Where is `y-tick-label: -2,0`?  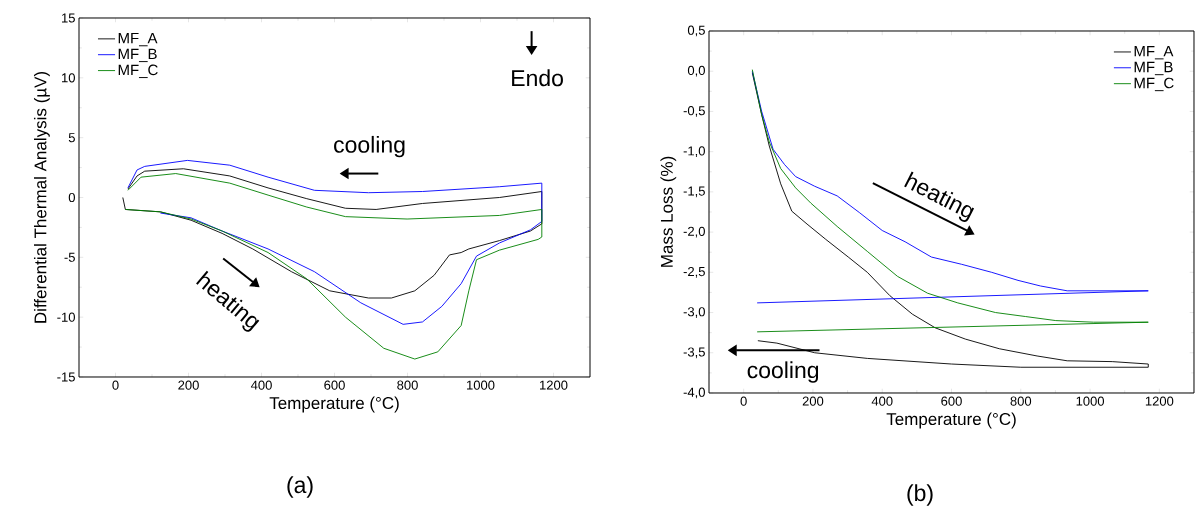 y-tick-label: -2,0 is located at coordinates (694, 232).